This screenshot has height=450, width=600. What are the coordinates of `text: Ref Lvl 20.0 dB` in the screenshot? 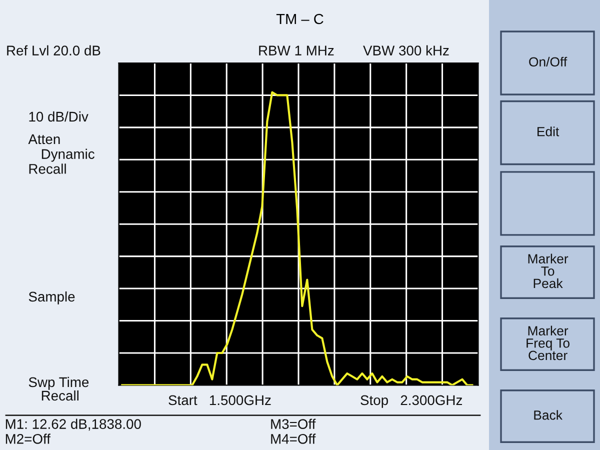 It's located at (53, 50).